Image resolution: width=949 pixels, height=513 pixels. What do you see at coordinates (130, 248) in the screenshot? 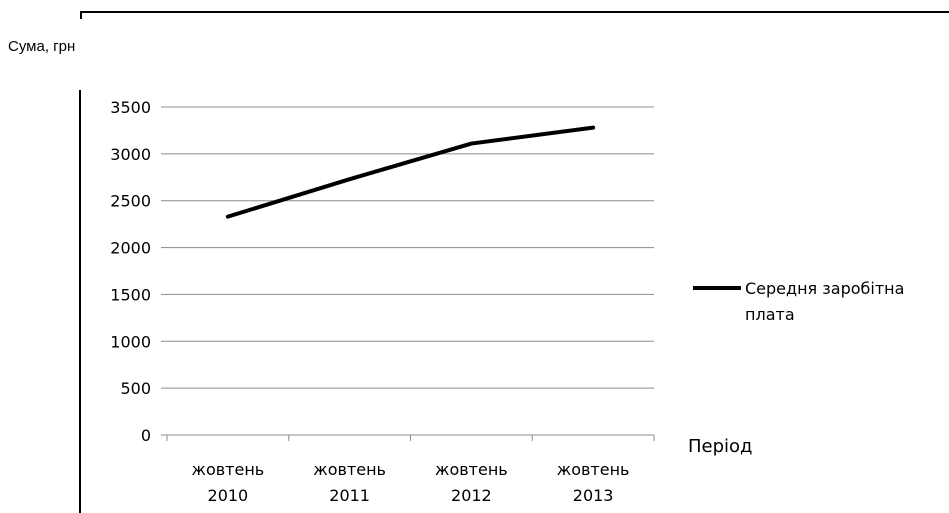
I see `y-tick-label: 2000` at bounding box center [130, 248].